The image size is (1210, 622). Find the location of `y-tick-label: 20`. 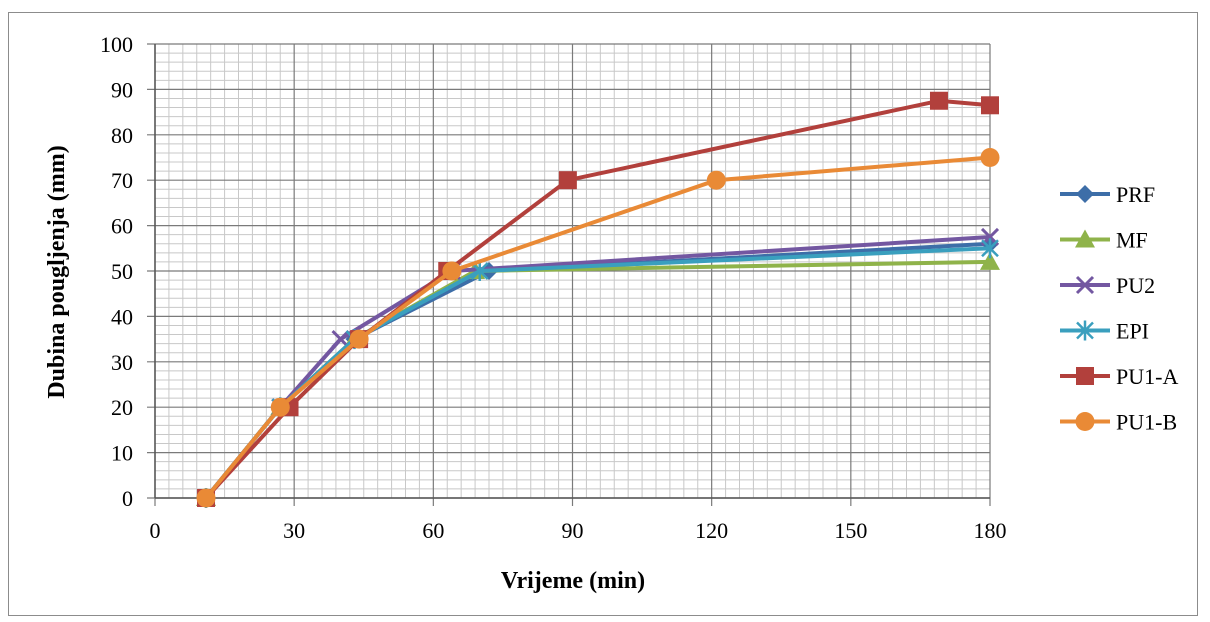

y-tick-label: 20 is located at coordinates (122, 407).